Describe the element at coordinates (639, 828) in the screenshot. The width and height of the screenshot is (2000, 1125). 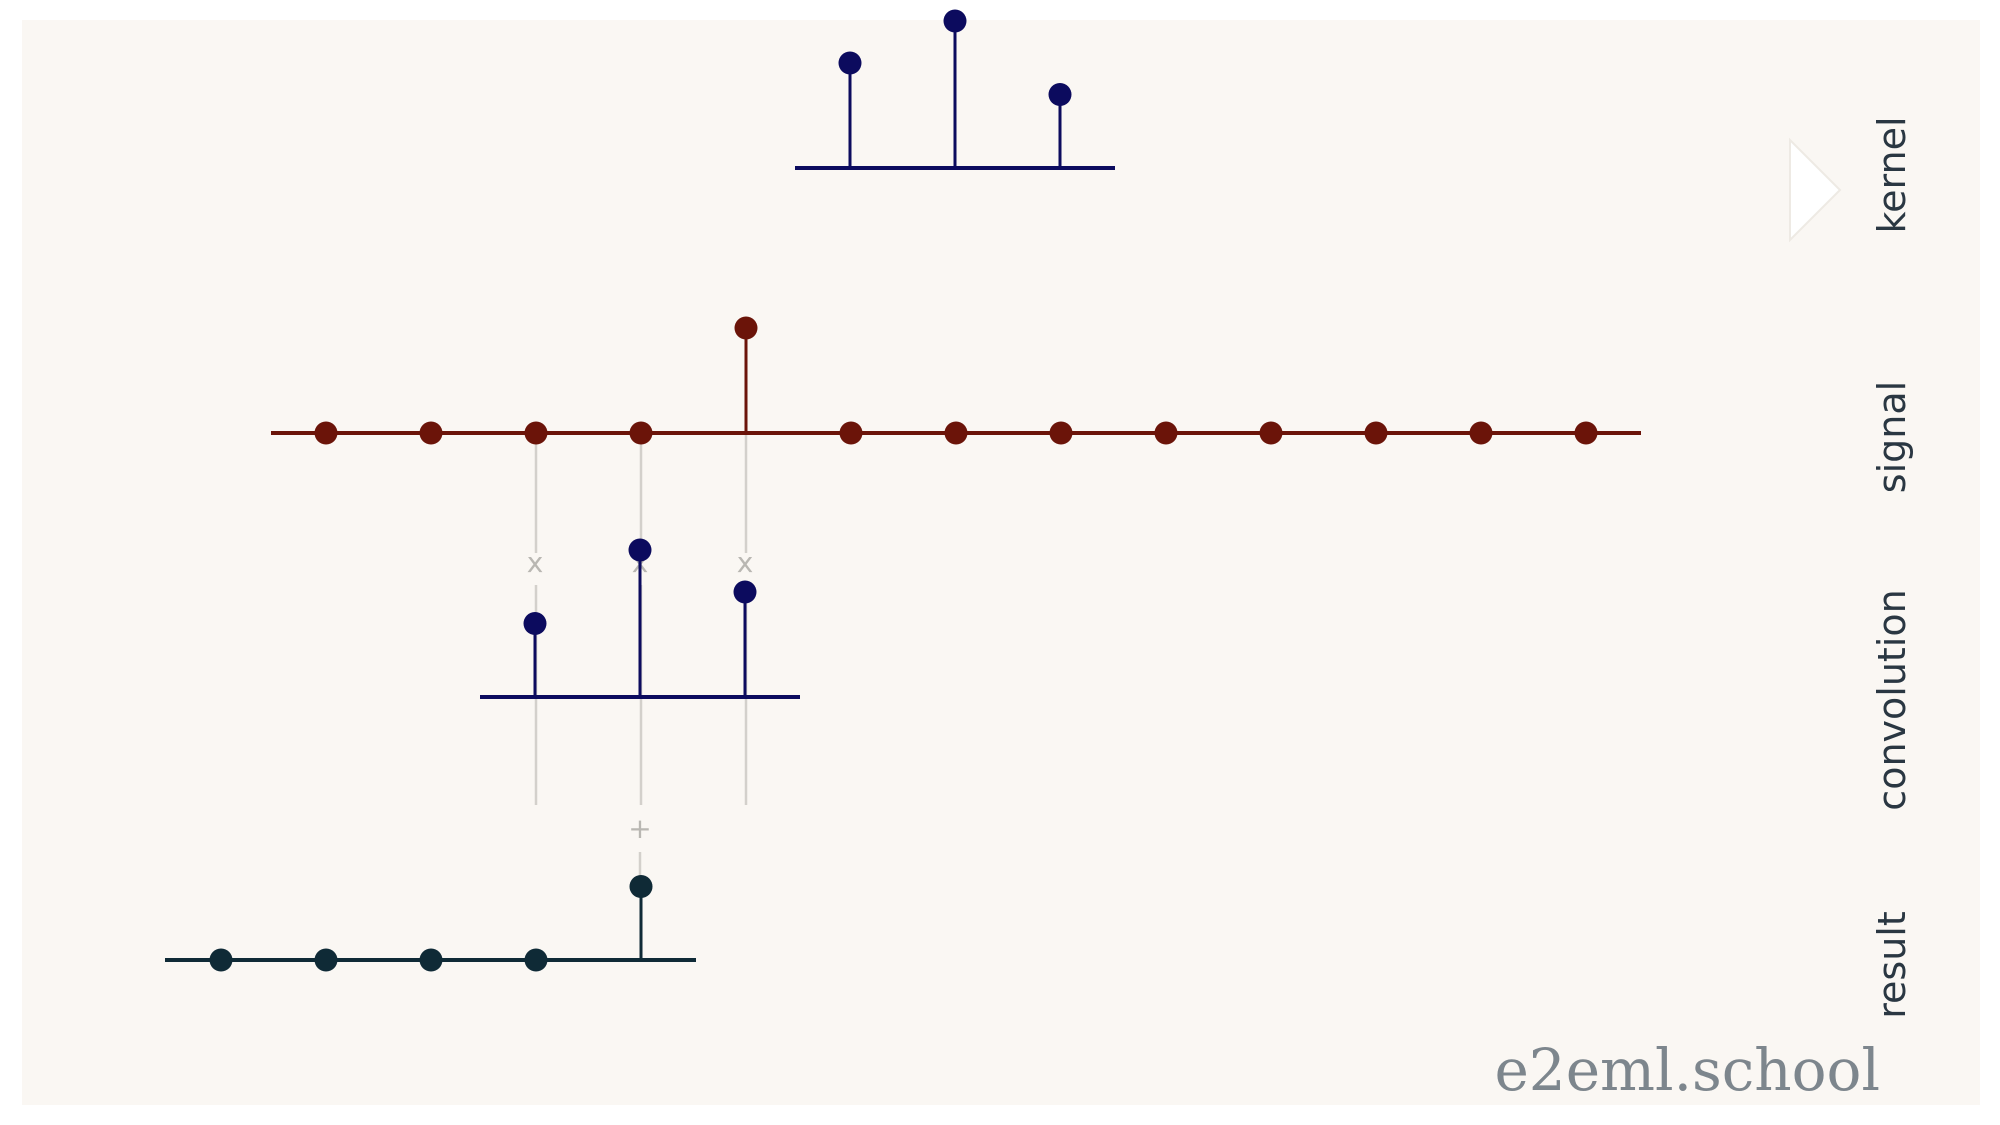
I see `sum-operator: +` at that location.